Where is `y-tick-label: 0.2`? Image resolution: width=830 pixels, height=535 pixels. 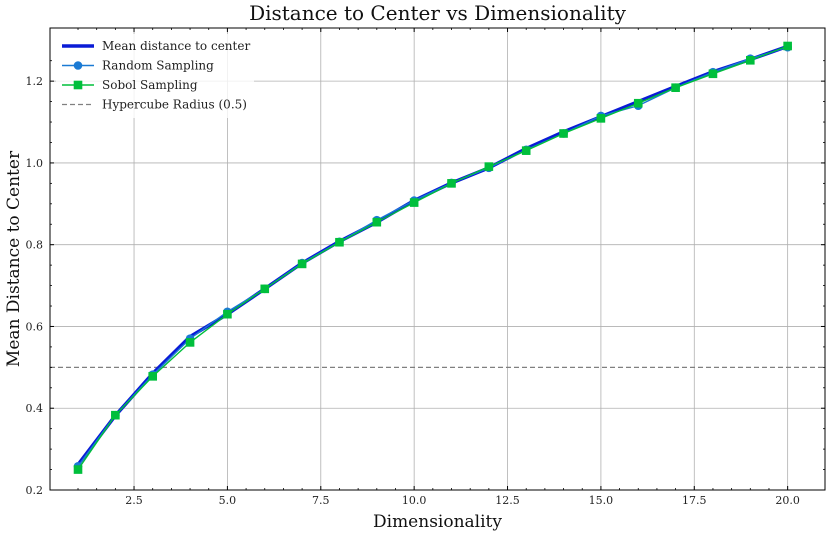
y-tick-label: 0.2 is located at coordinates (35, 490).